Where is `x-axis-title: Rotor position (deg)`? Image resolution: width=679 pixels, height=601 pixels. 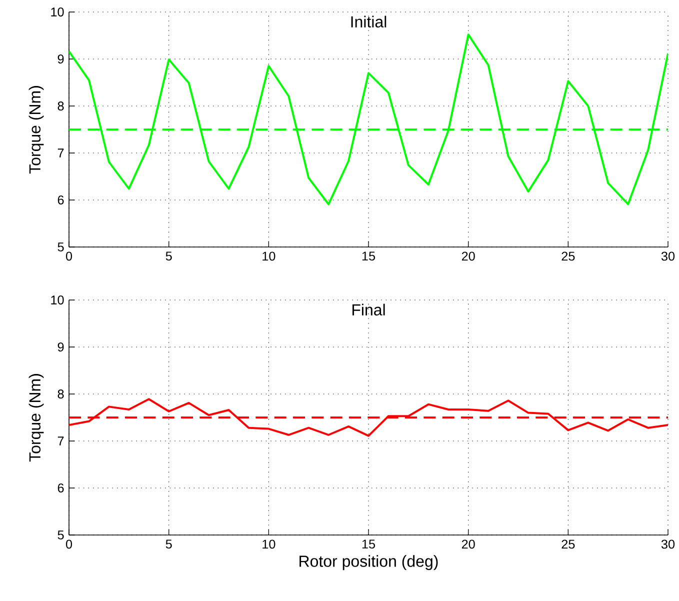
x-axis-title: Rotor position (deg) is located at coordinates (369, 562).